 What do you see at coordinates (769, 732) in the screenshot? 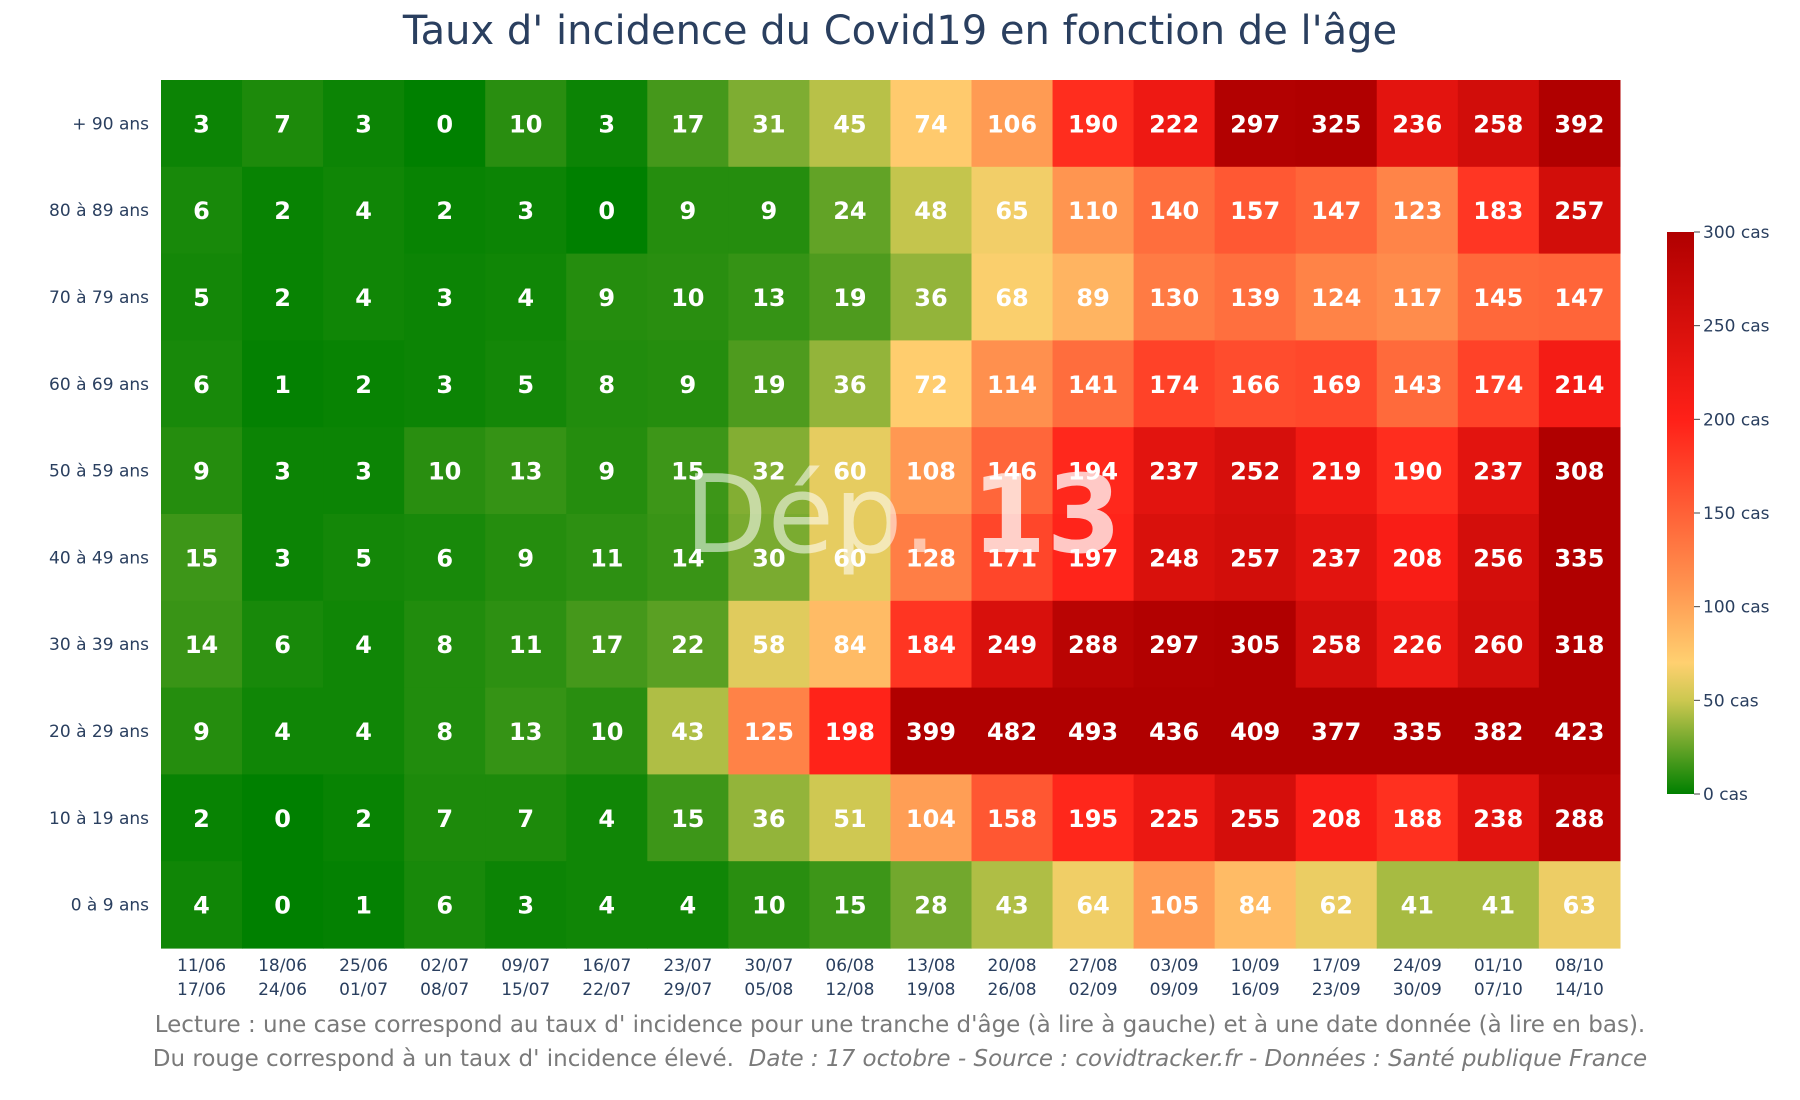
I see `cell-value-label: 125` at bounding box center [769, 732].